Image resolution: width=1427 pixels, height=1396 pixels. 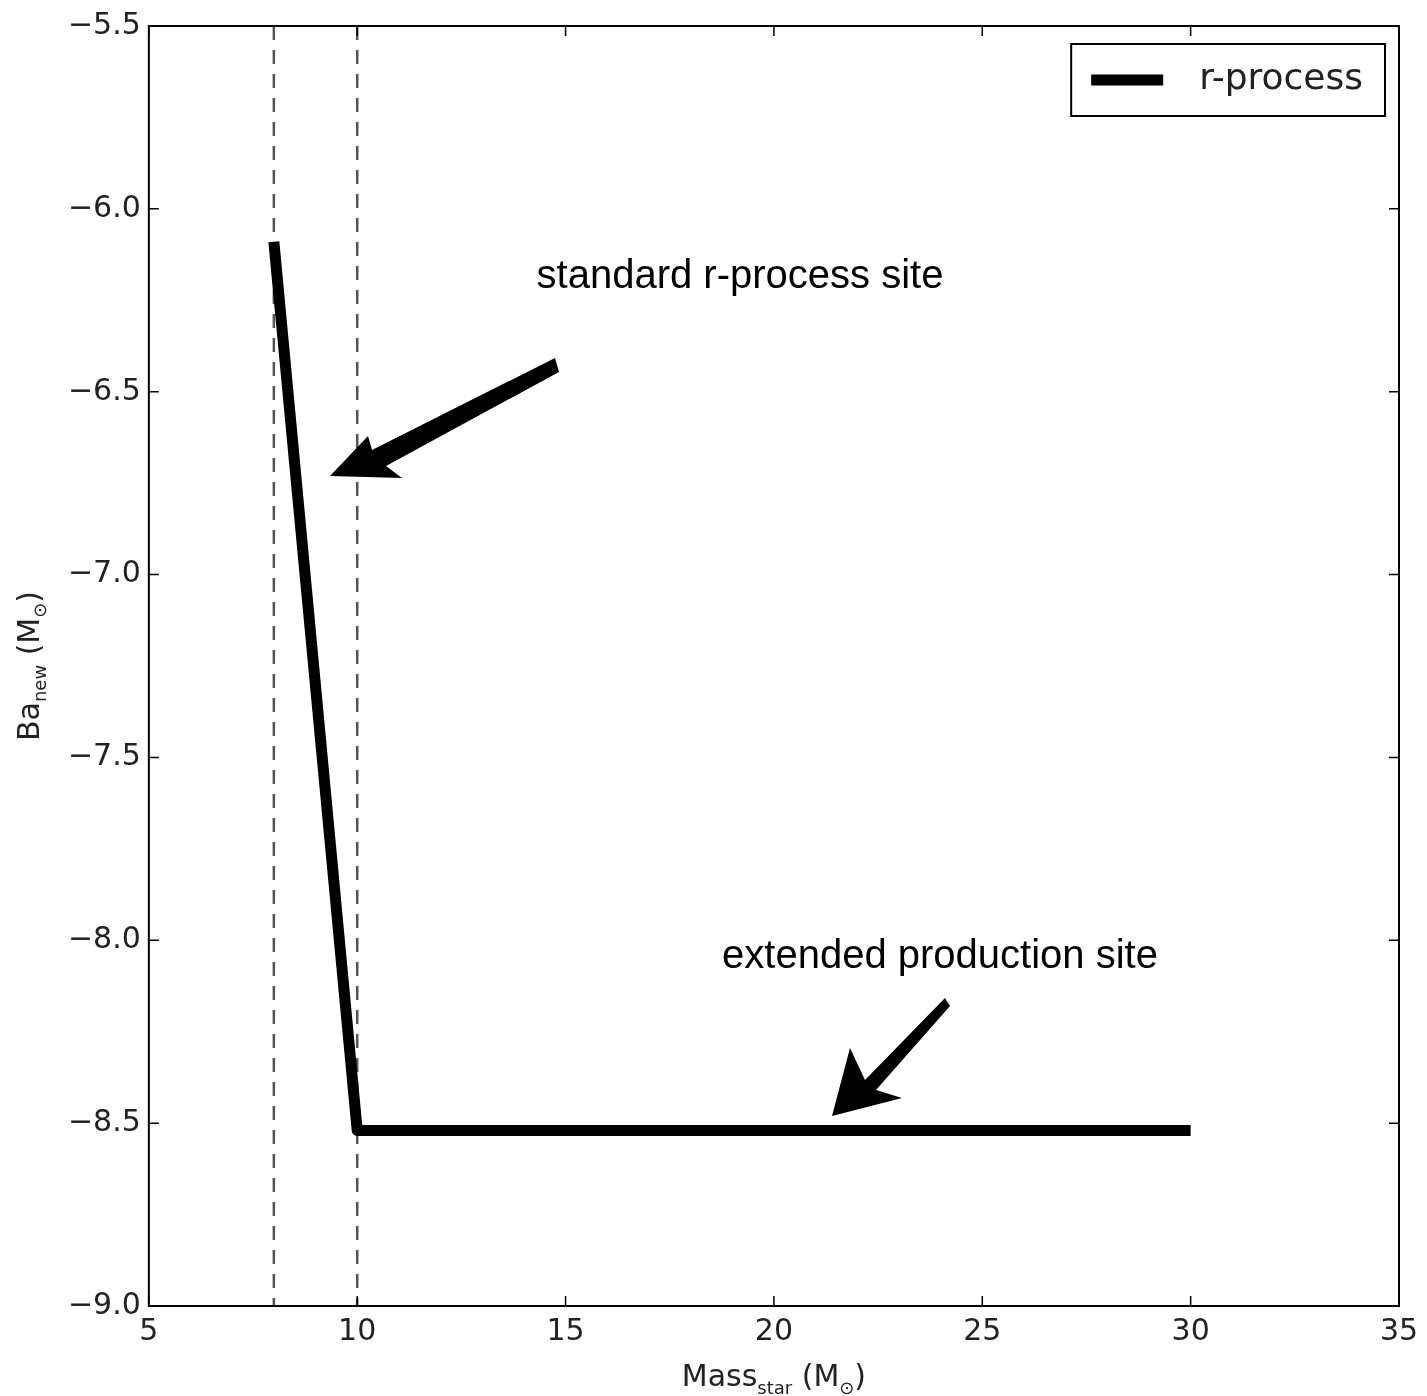 I want to click on legend-label: r-process, so click(x=1281, y=77).